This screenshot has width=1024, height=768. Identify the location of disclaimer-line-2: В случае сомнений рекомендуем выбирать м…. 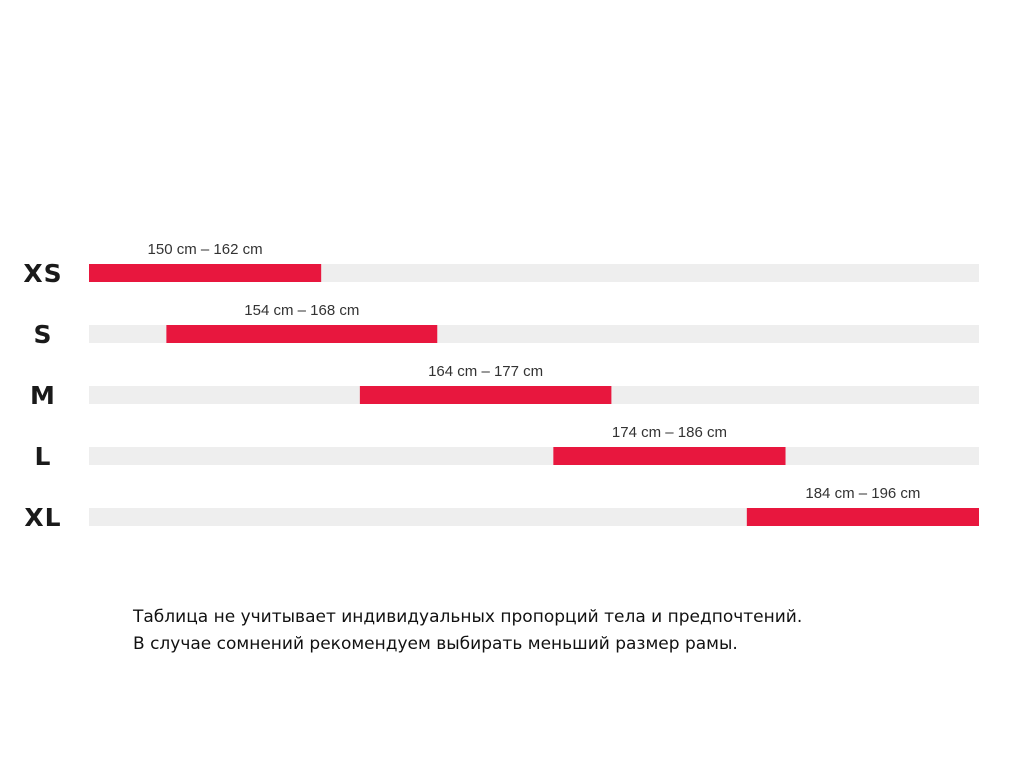
(435, 644).